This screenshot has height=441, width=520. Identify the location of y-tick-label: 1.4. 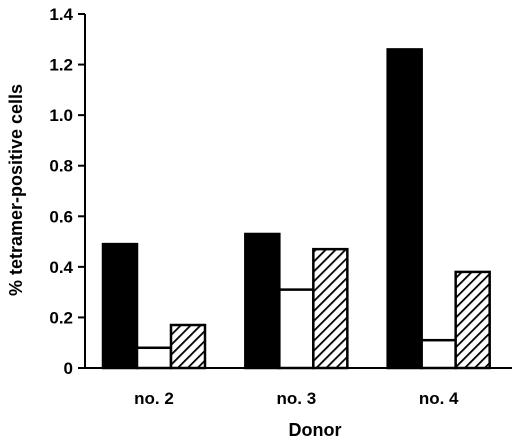
(61, 14).